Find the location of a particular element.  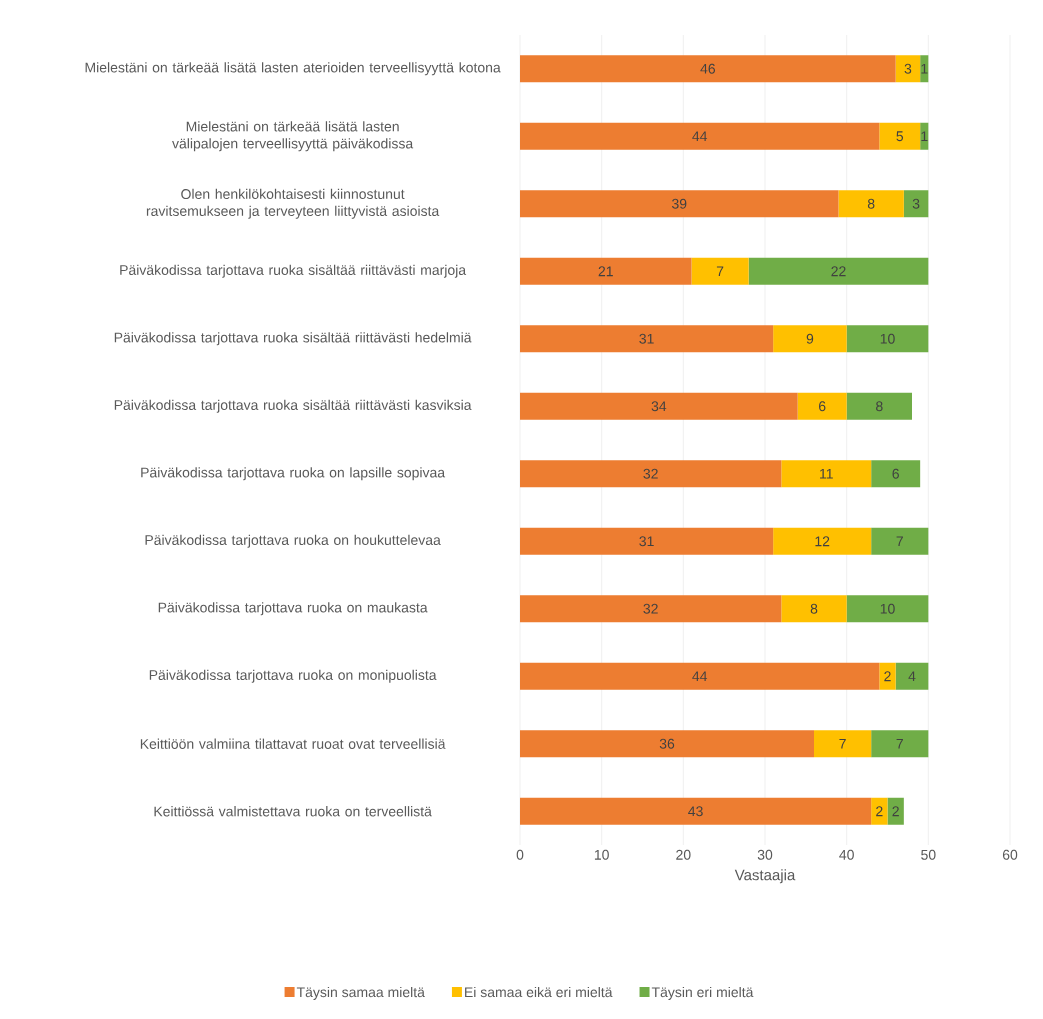

y-tick-label: Päiväkodissa tarjottava ruoka on monipuolista is located at coordinates (293, 676).